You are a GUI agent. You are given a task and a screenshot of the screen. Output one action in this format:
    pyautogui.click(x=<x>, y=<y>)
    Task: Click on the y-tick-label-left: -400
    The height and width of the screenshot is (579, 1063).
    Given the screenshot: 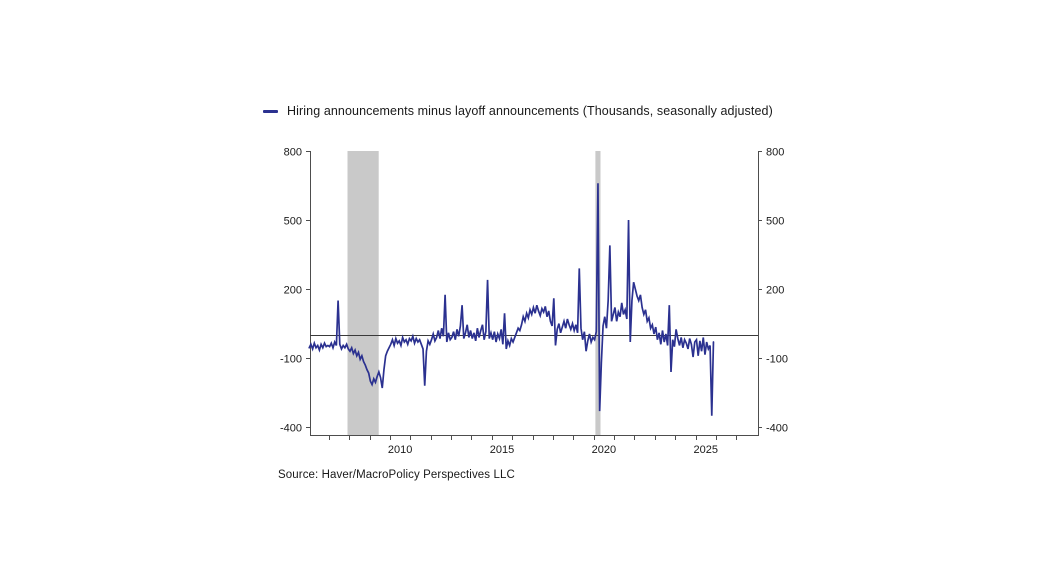 What is the action you would take?
    pyautogui.click(x=291, y=429)
    